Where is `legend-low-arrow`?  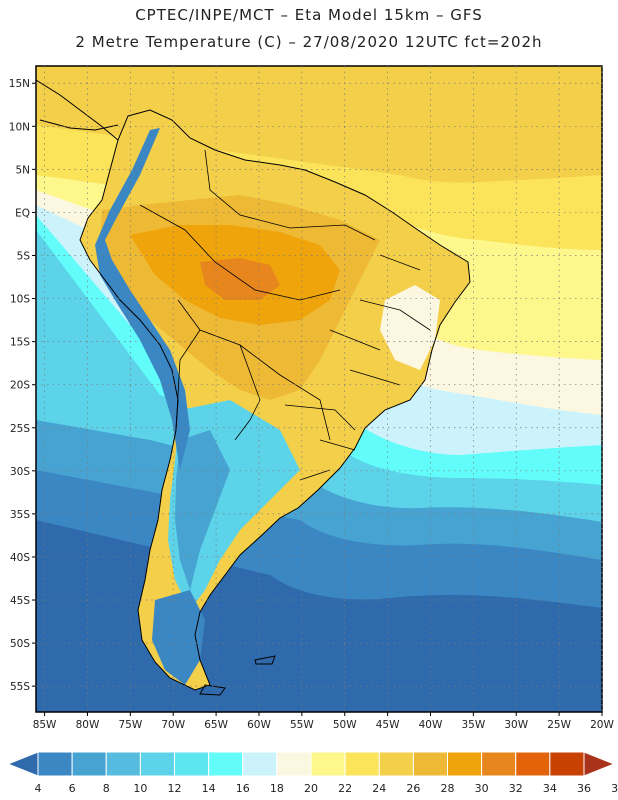
legend-low-arrow is located at coordinates (22, 764).